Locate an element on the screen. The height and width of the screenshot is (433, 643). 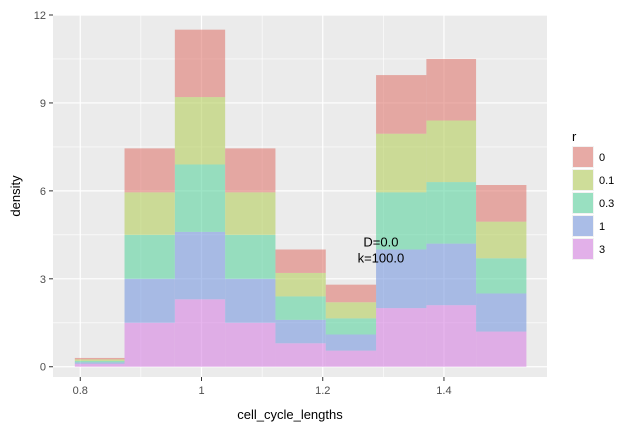
y-tick-label: 3 is located at coordinates (43, 280).